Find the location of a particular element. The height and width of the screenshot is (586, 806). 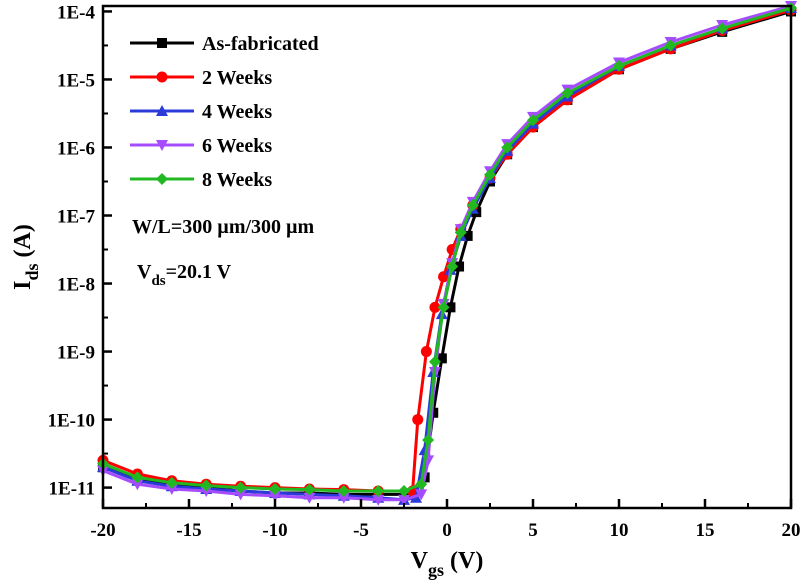

y-tick-label: 1E-4 is located at coordinates (76, 12).